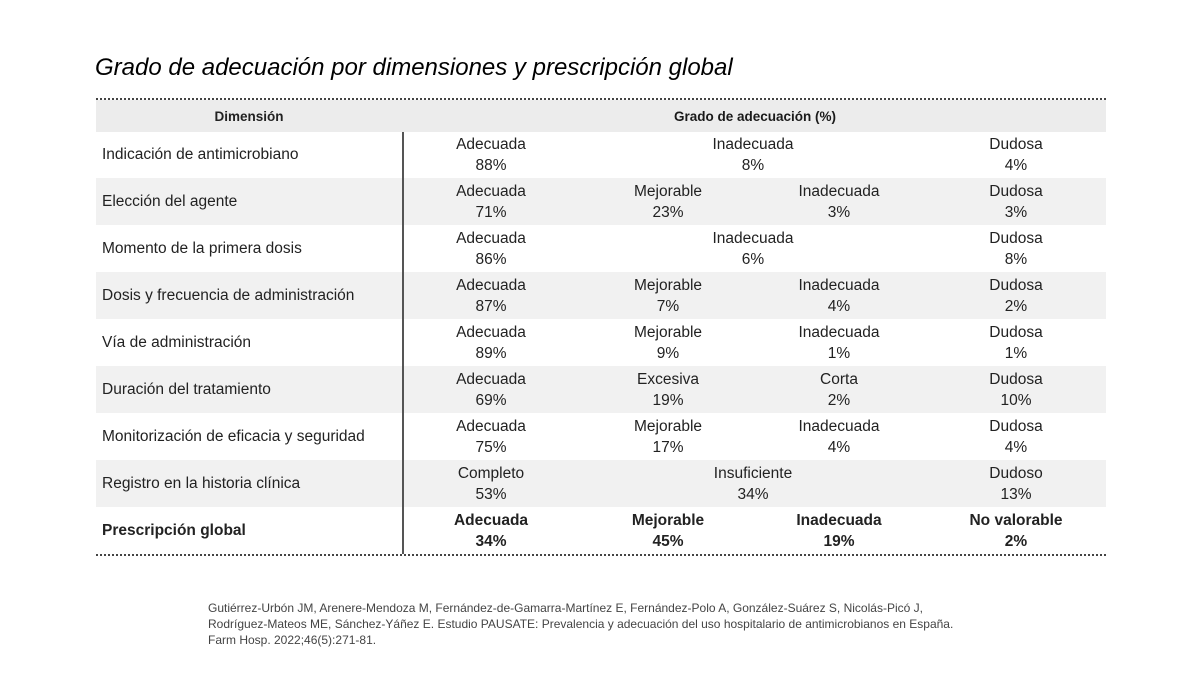 This screenshot has height=675, width=1200. I want to click on grade-cell: Insuficiente 34%, so click(753, 483).